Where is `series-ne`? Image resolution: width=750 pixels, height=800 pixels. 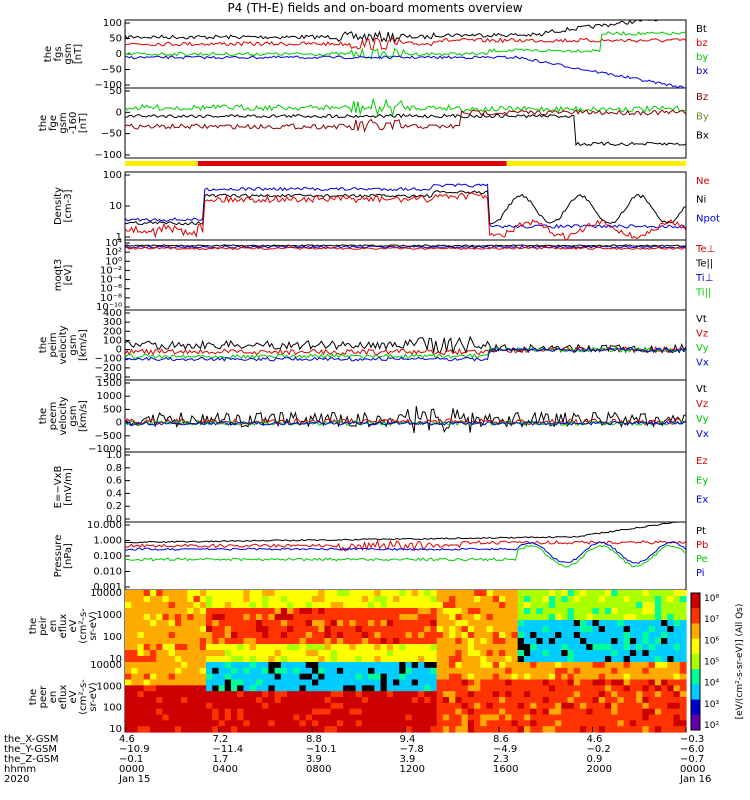
series-ne is located at coordinates (405, 216).